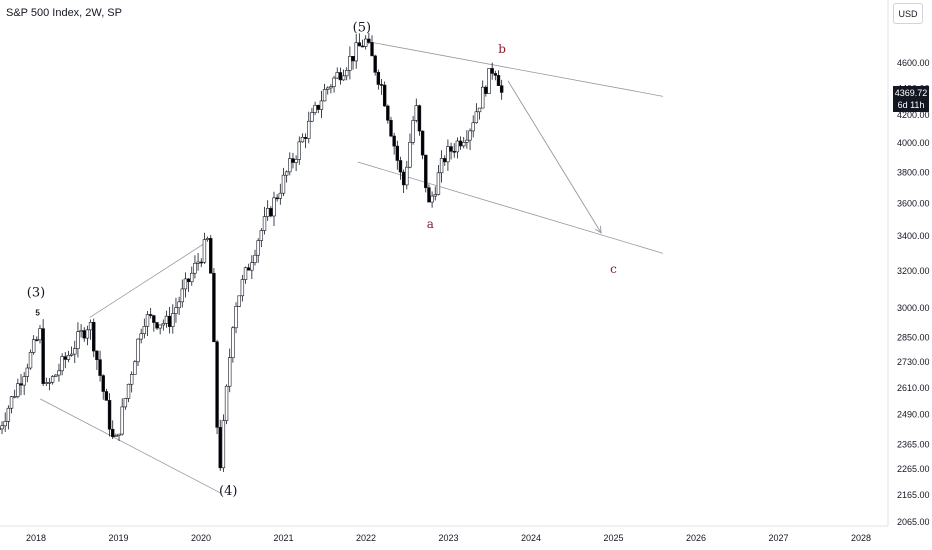 Image resolution: width=932 pixels, height=550 pixels. What do you see at coordinates (913, 115) in the screenshot?
I see `price-tick-label: 4200.00` at bounding box center [913, 115].